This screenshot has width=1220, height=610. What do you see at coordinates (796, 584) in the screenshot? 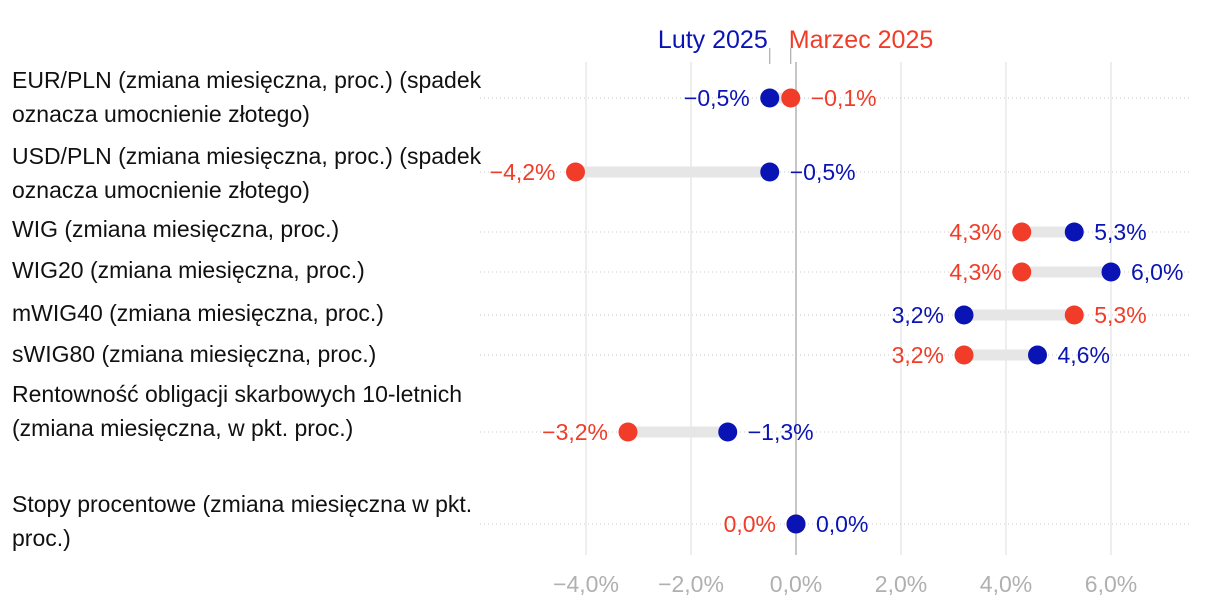
I see `x-tick-label-2: 0,0%` at bounding box center [796, 584].